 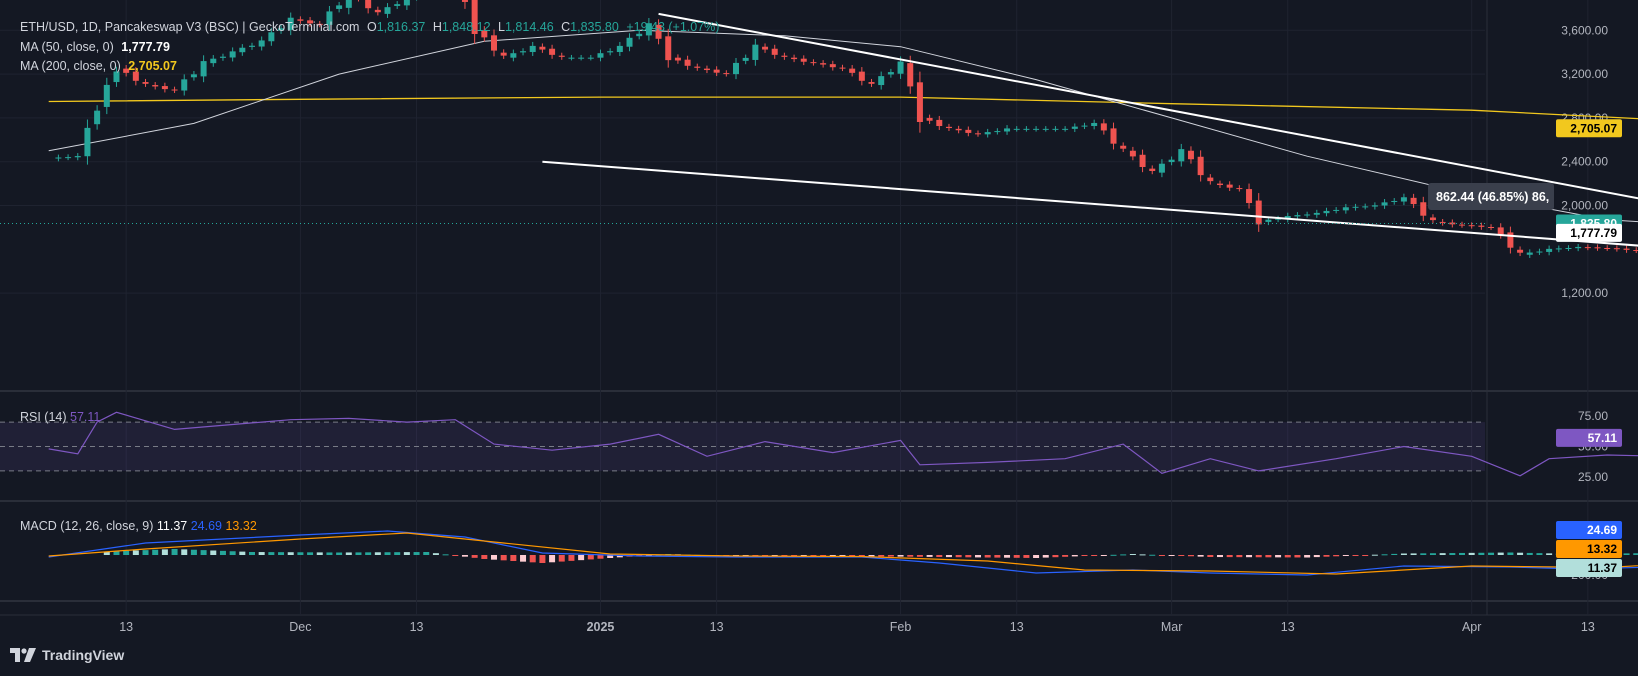 What do you see at coordinates (300, 627) in the screenshot?
I see `time-tick-label: Dec` at bounding box center [300, 627].